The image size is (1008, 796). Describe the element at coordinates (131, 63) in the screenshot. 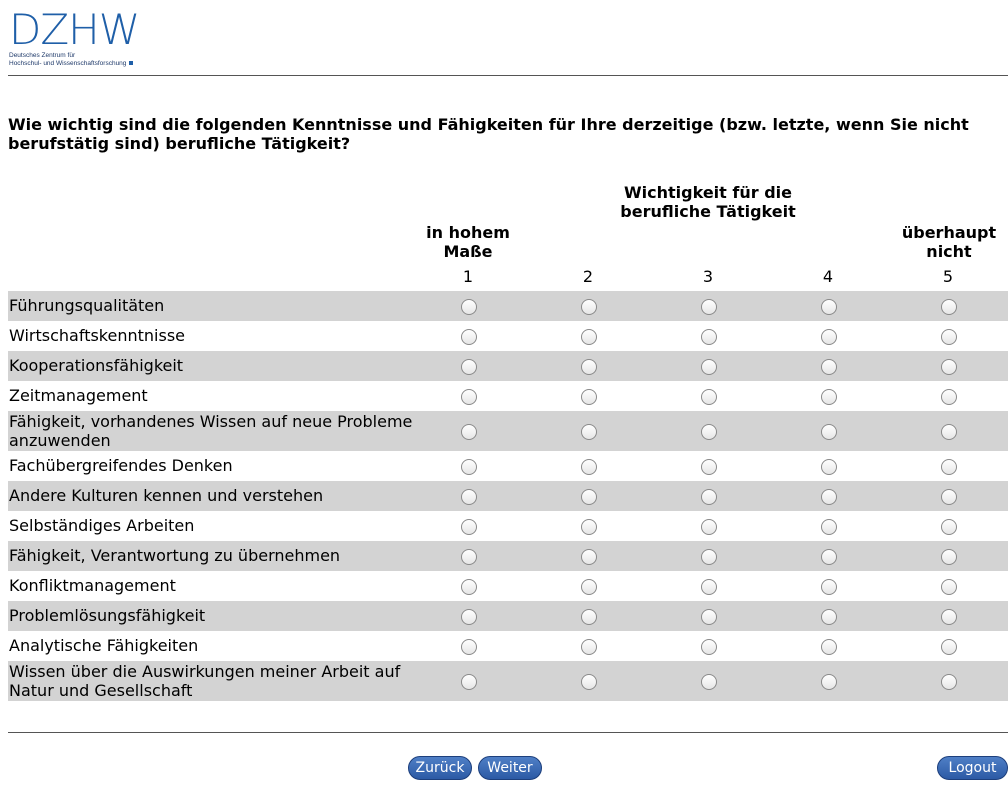

I see `logo-square-icon` at that location.